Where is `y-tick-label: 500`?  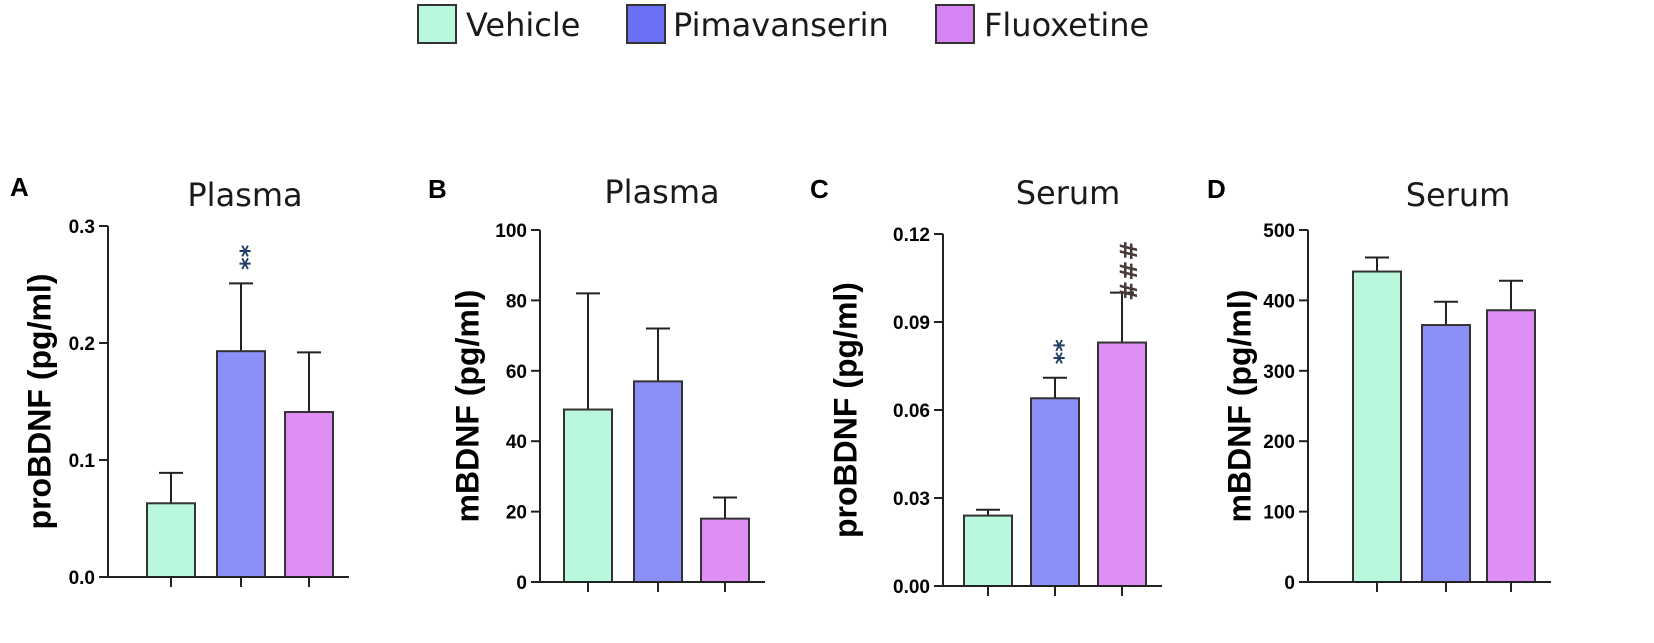 y-tick-label: 500 is located at coordinates (1279, 231).